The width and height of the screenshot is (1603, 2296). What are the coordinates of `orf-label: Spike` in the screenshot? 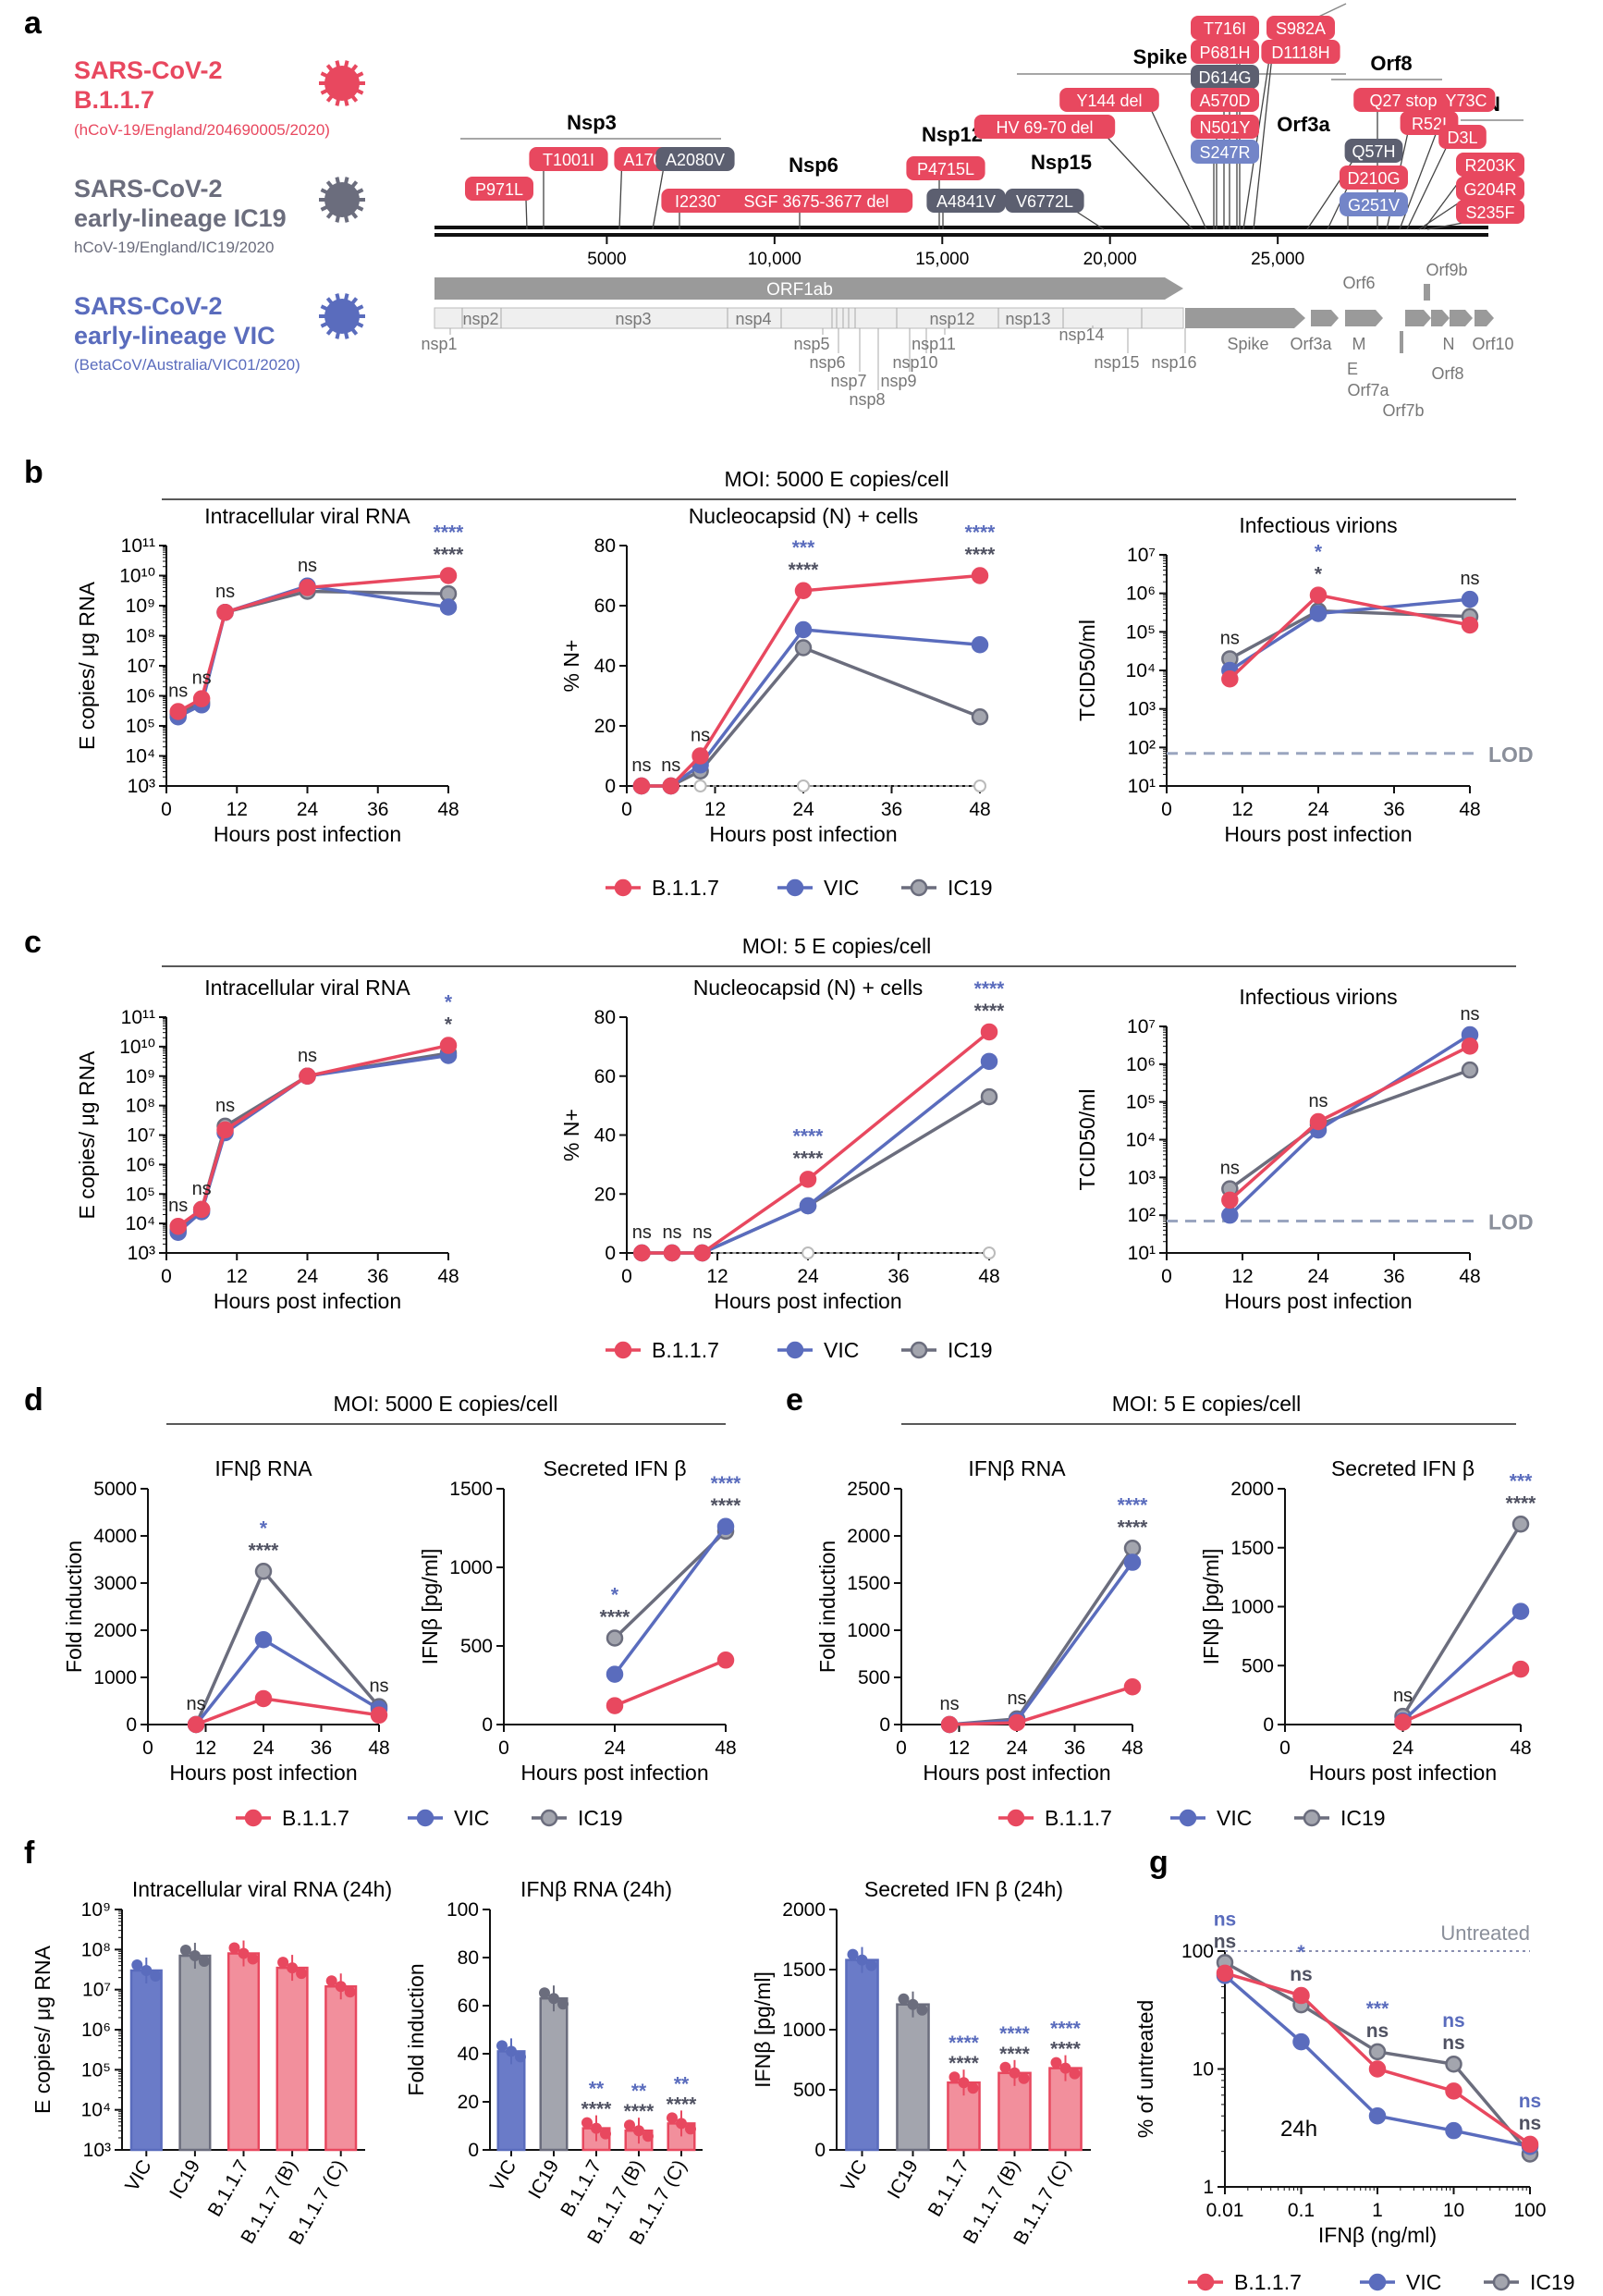 It's located at (1247, 344).